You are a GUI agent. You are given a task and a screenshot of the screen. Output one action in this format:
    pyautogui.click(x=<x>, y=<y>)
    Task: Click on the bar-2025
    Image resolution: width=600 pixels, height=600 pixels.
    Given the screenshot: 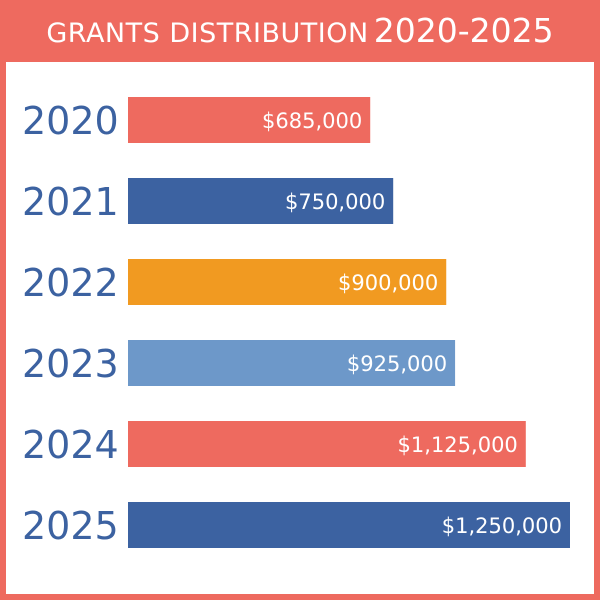 What is the action you would take?
    pyautogui.click(x=349, y=525)
    